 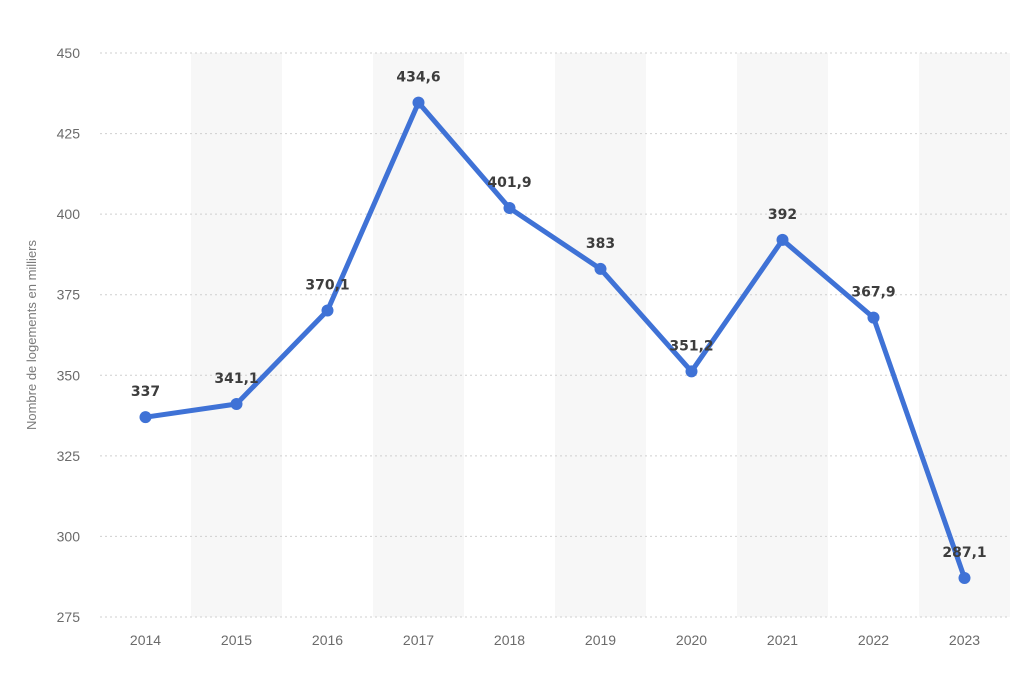 What do you see at coordinates (69, 214) in the screenshot?
I see `y-tick-label-400: 400` at bounding box center [69, 214].